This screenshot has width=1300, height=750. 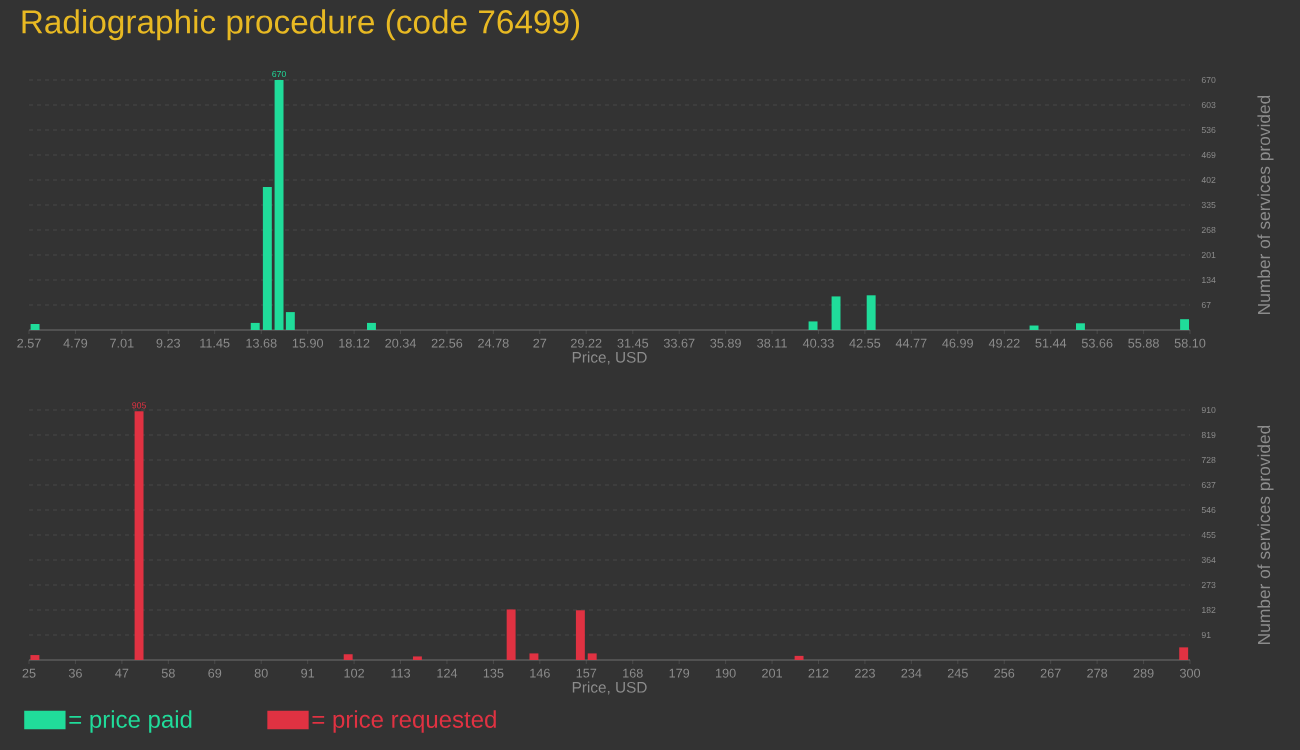 What do you see at coordinates (1208, 180) in the screenshot?
I see `y-tick-label: 402` at bounding box center [1208, 180].